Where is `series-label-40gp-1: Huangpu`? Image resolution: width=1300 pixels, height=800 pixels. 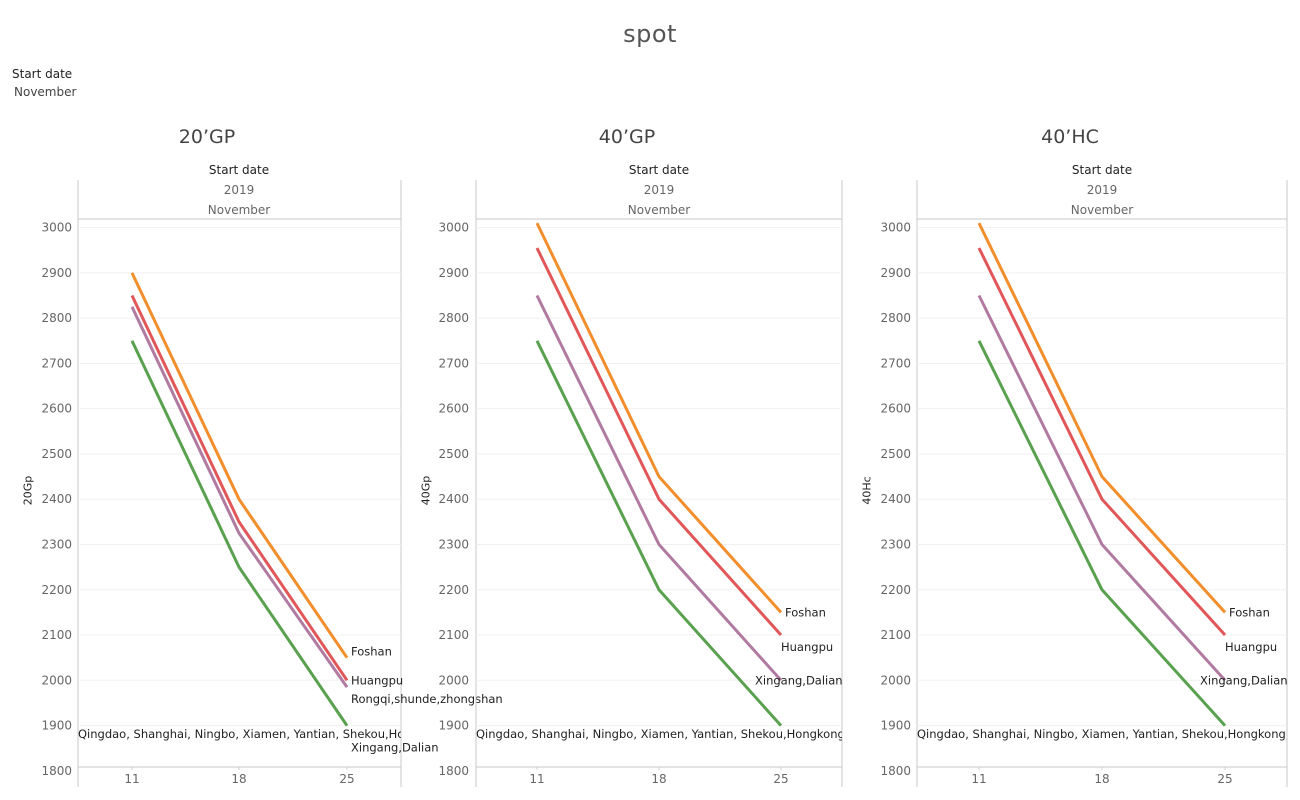
series-label-40gp-1: Huangpu is located at coordinates (807, 647).